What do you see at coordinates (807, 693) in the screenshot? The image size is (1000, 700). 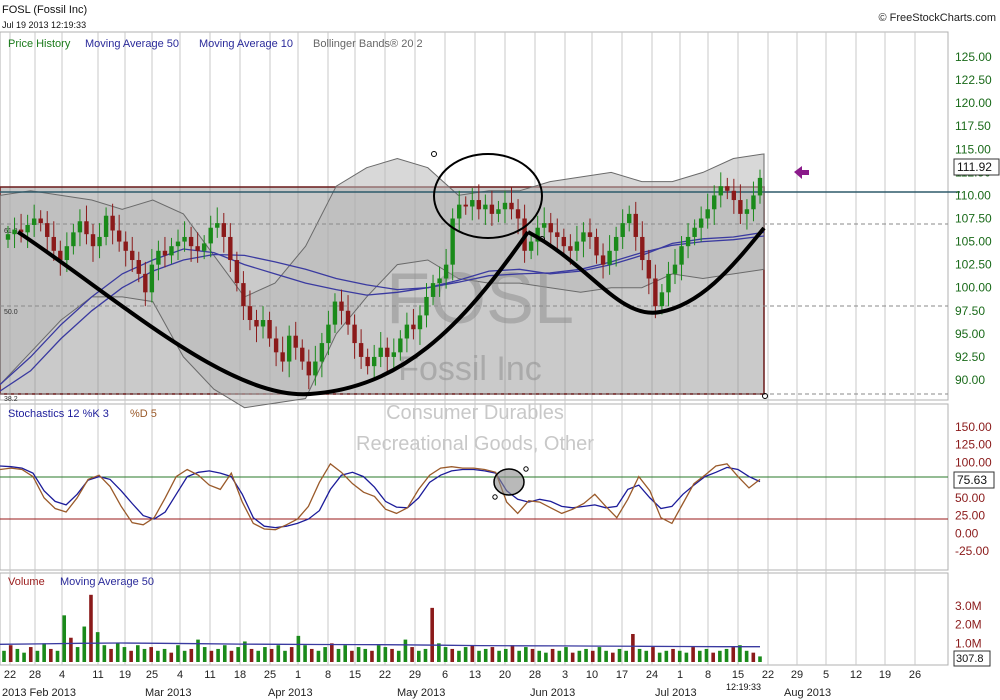 I see `x-month-label: Aug 2013` at bounding box center [807, 693].